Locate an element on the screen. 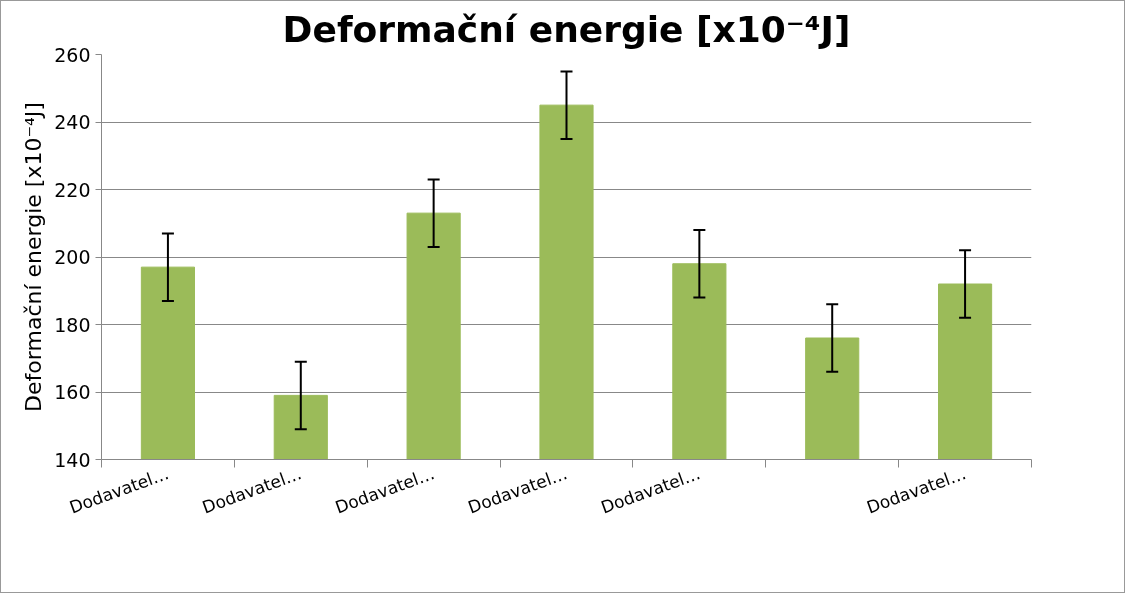  y-tick-label: 180 is located at coordinates (72, 324).